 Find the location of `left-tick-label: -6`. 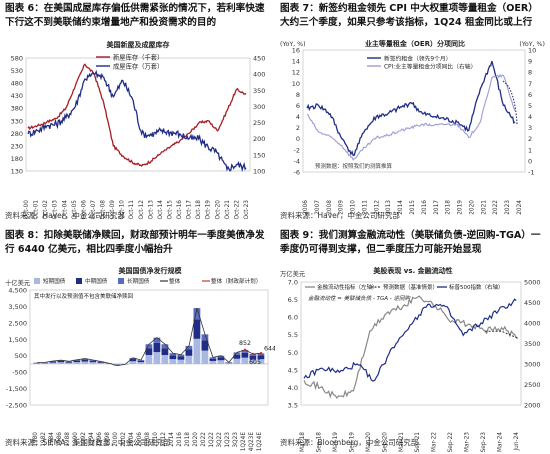

left-tick-label: -6 is located at coordinates (297, 173).